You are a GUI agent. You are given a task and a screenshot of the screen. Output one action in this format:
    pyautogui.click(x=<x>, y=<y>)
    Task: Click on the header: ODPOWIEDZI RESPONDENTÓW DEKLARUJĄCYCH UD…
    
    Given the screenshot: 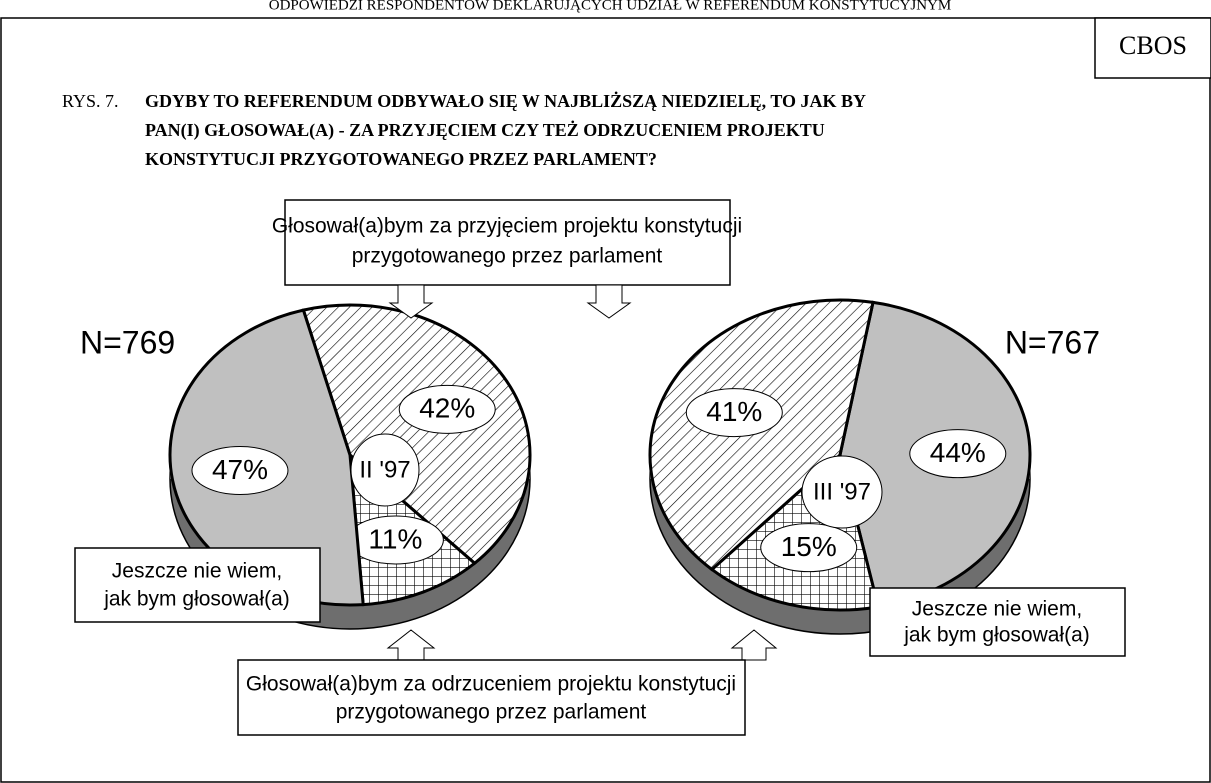 What is the action you would take?
    pyautogui.click(x=610, y=6)
    